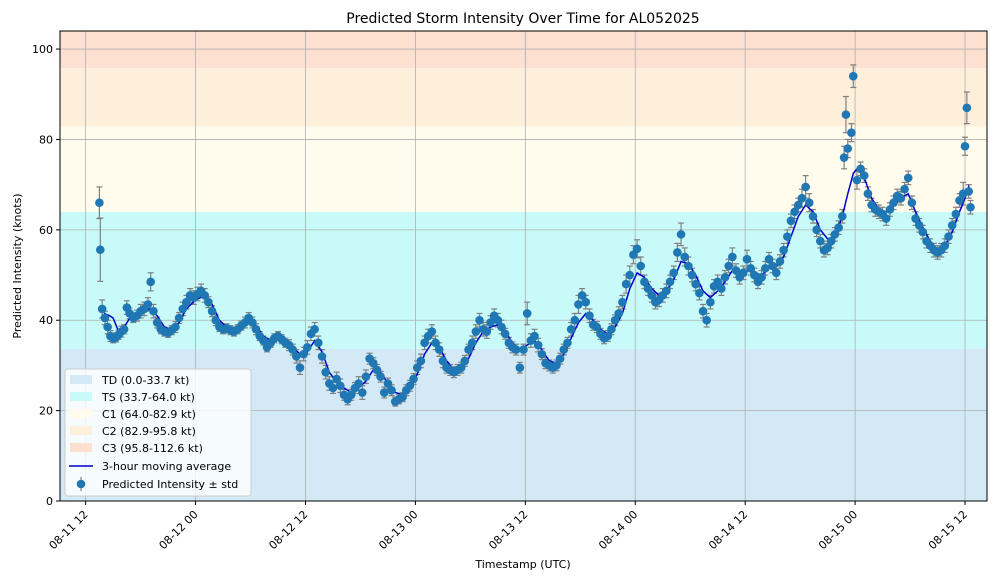  Describe the element at coordinates (948, 530) in the screenshot. I see `x-tick-label-8: 08-15 12` at that location.